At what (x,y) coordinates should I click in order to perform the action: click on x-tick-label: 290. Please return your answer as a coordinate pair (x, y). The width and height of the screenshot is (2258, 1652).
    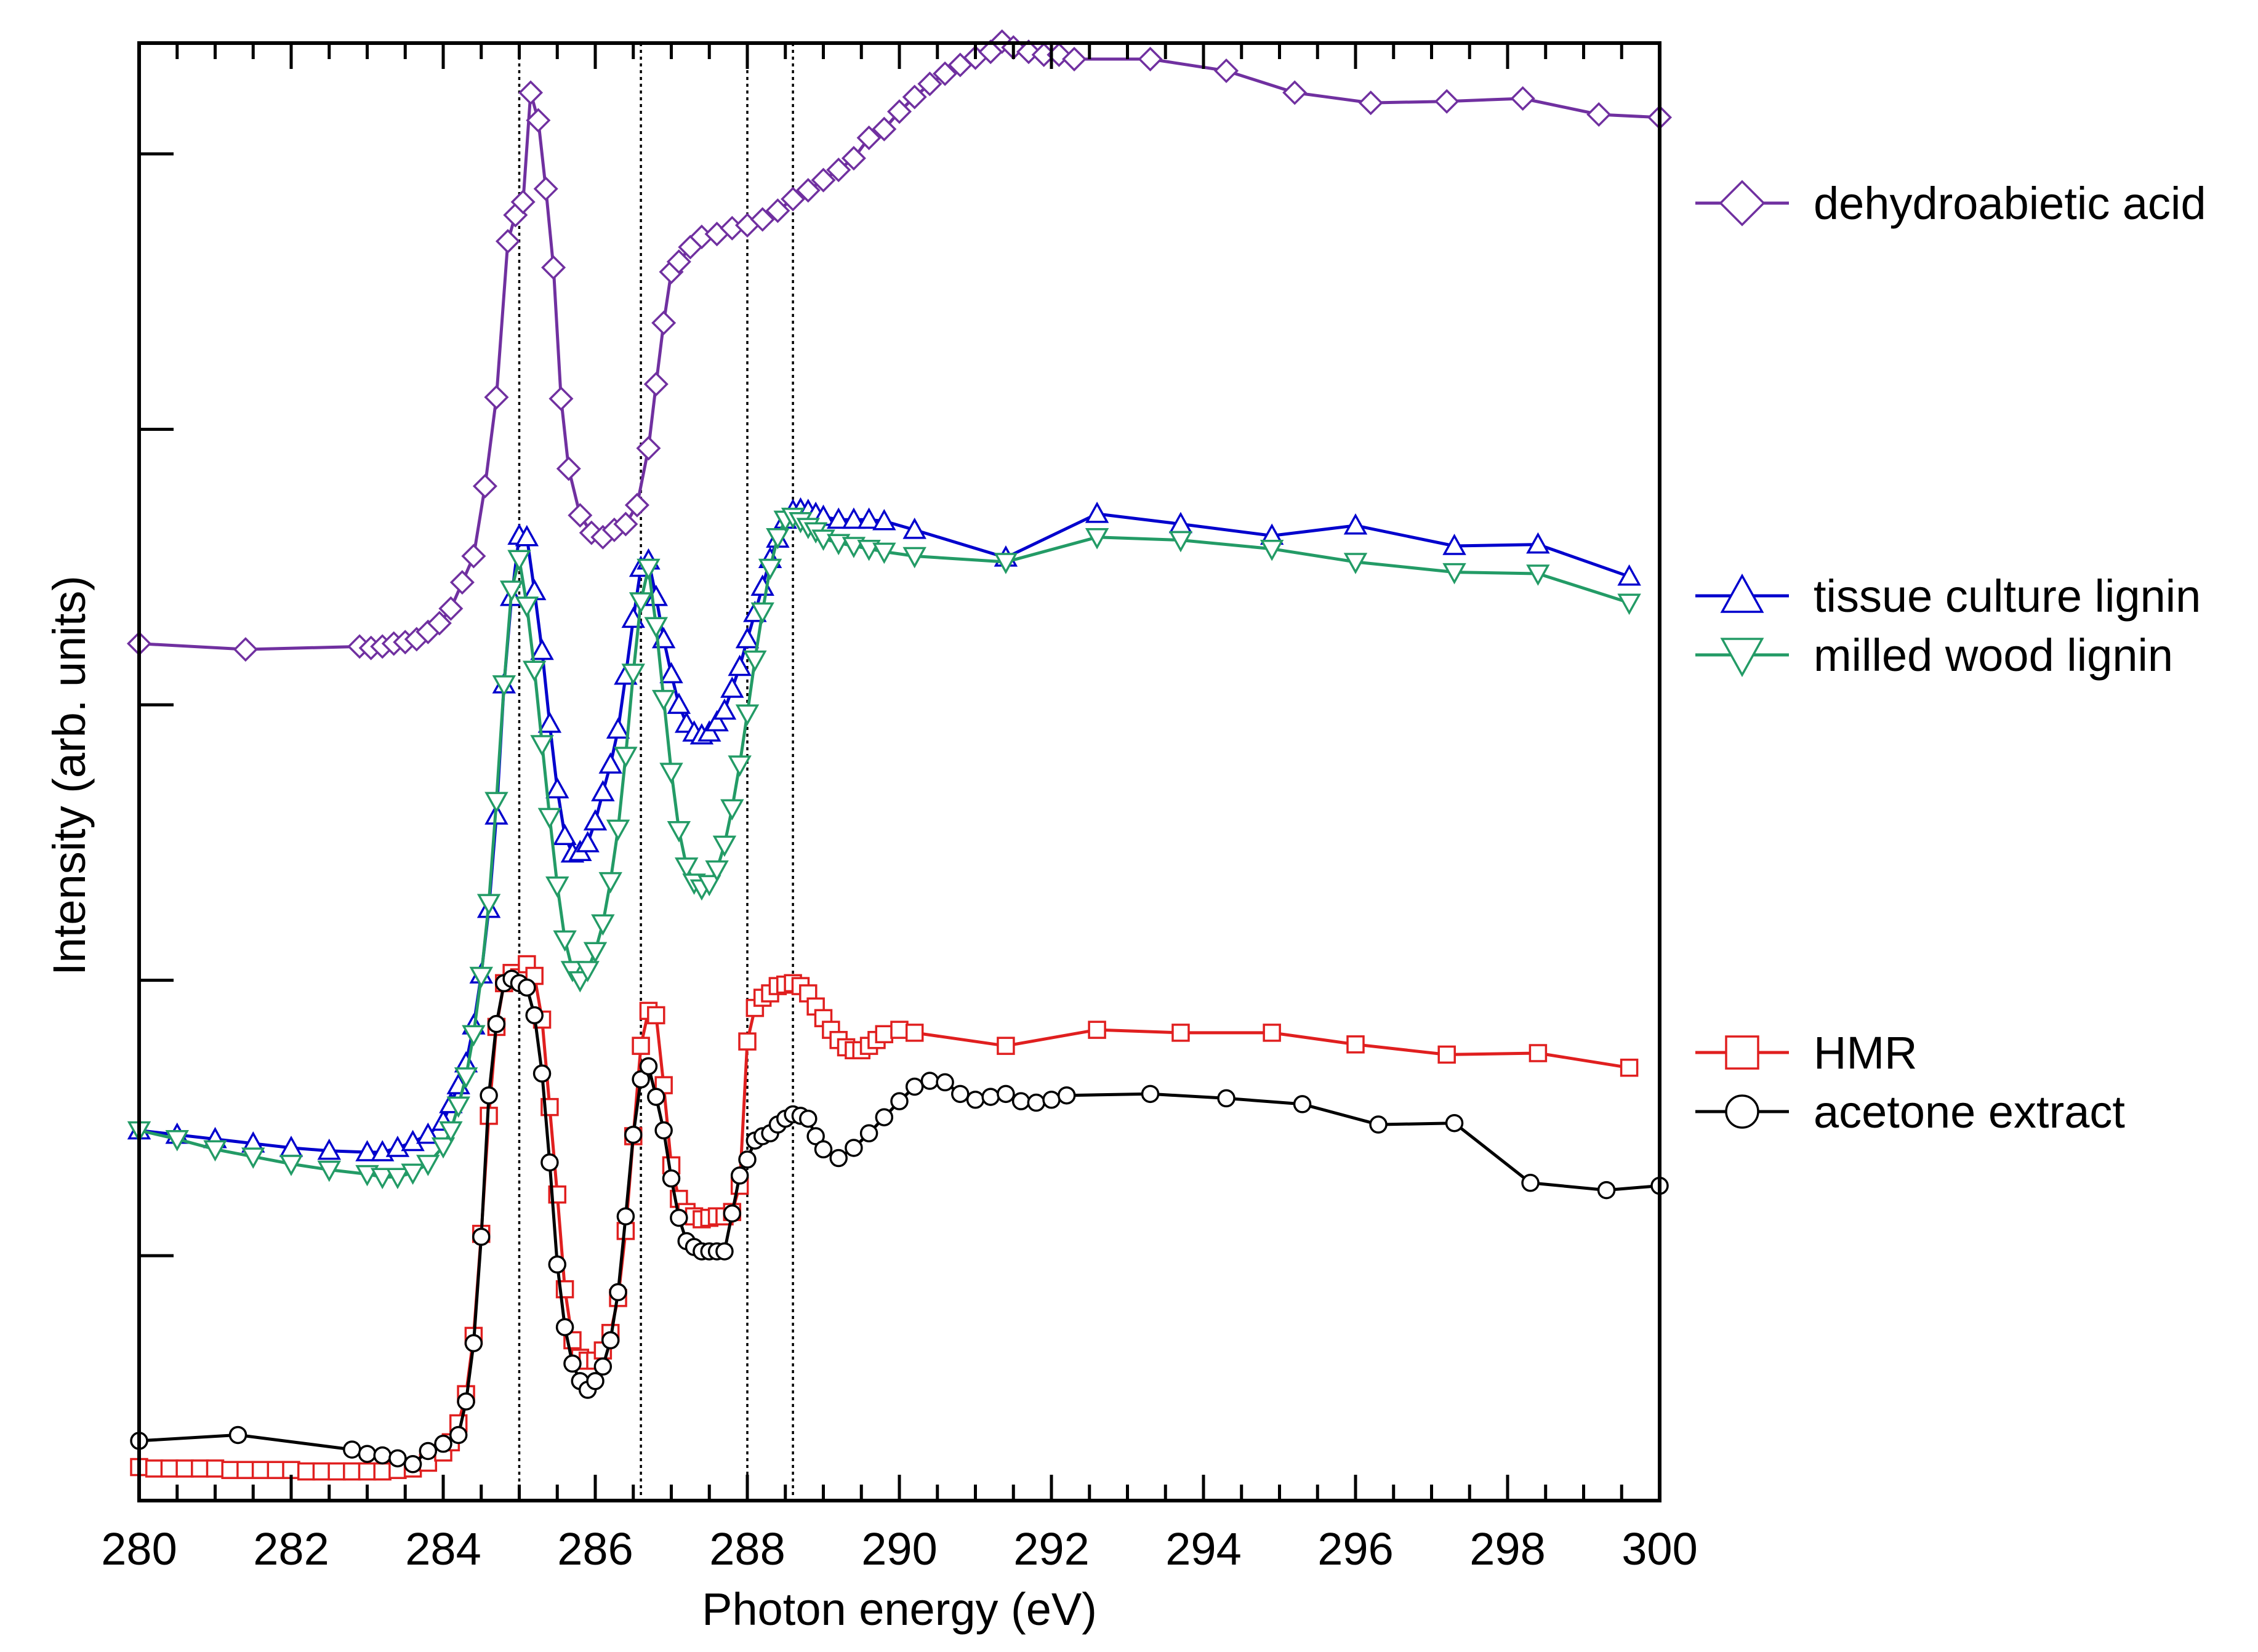
    Looking at the image, I should click on (899, 1548).